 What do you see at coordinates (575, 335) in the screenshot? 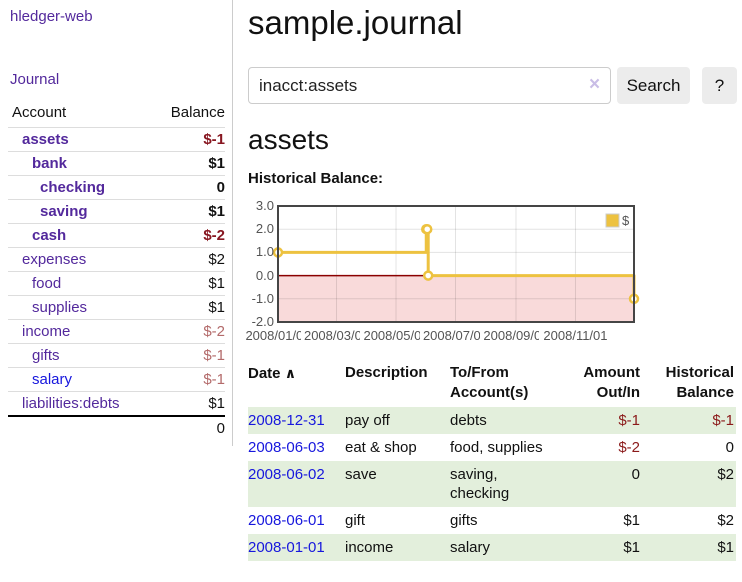
I see `x-axis-tick-label: 2008/11/01` at bounding box center [575, 335].